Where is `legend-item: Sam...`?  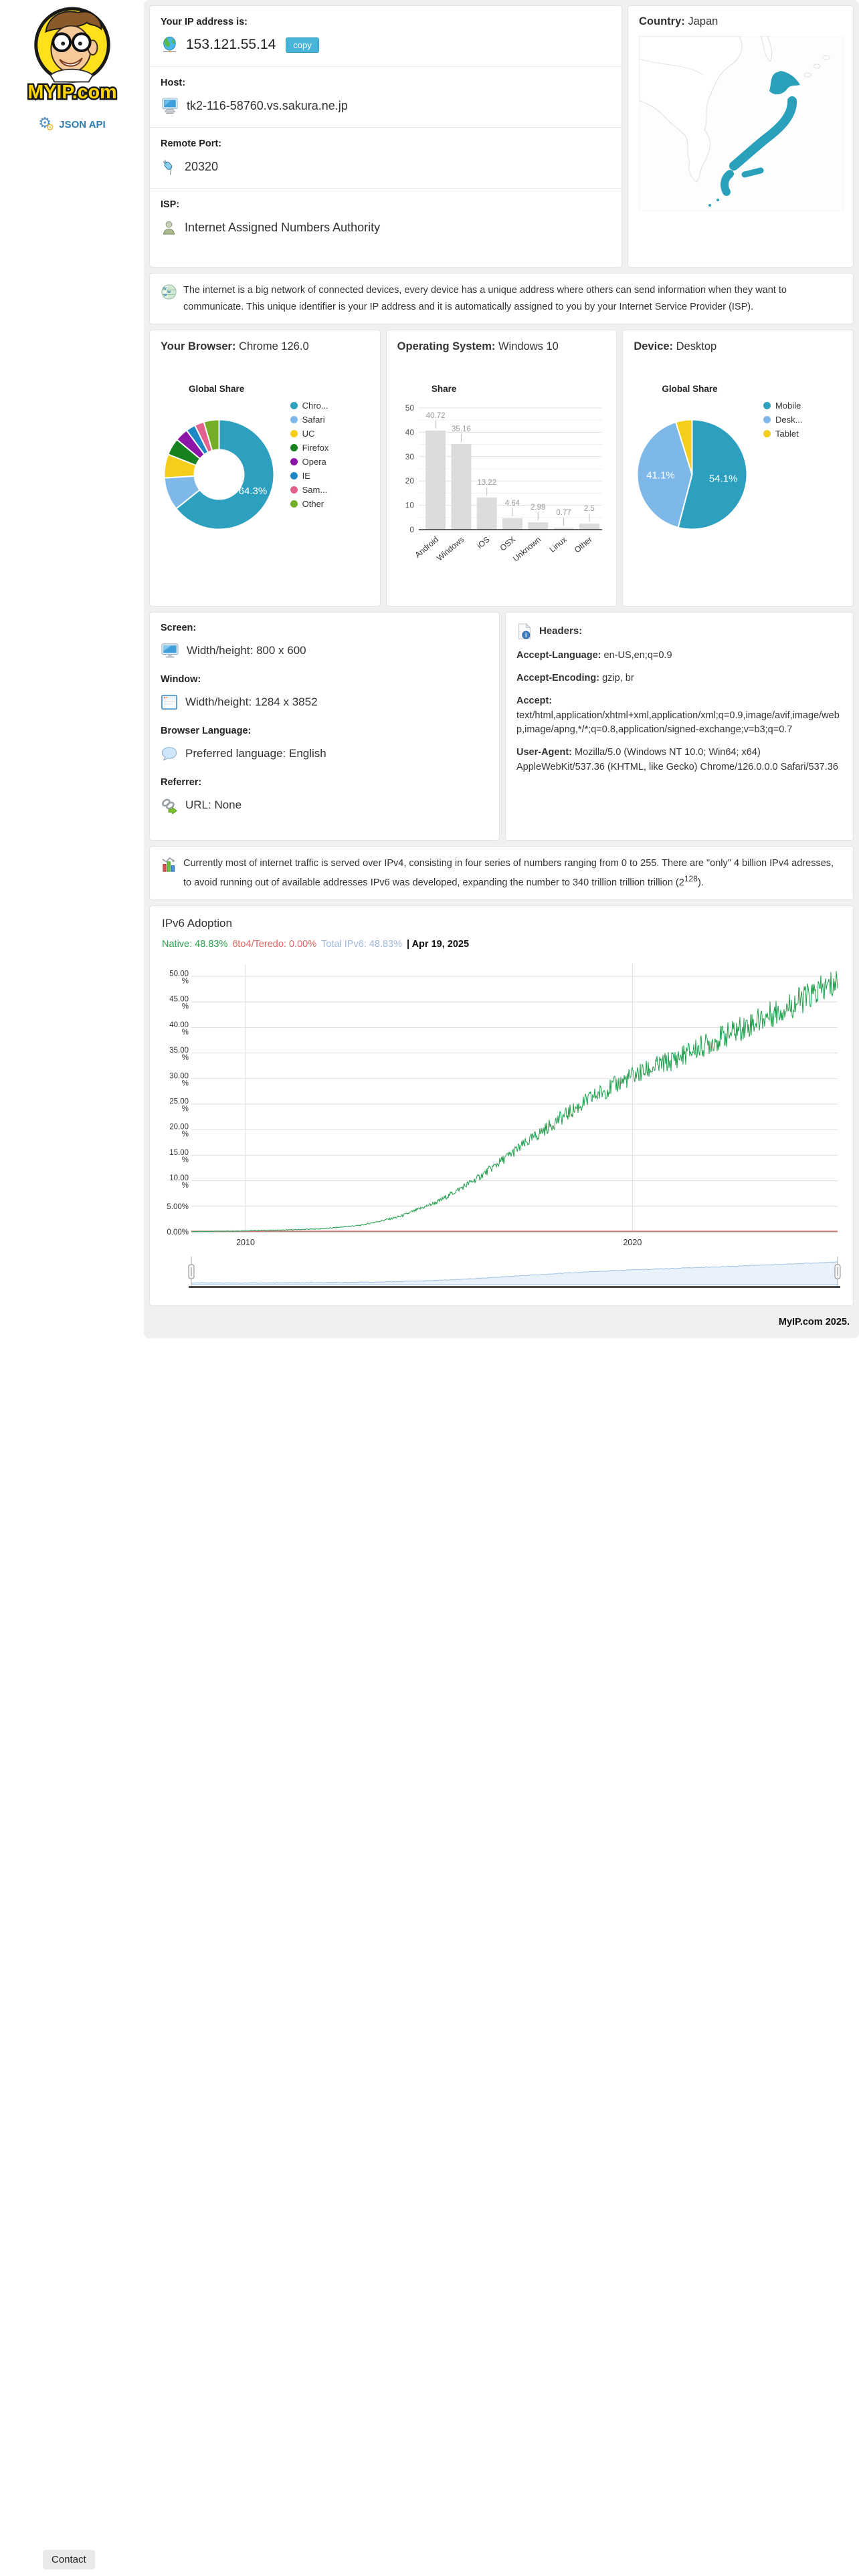 legend-item: Sam... is located at coordinates (310, 490).